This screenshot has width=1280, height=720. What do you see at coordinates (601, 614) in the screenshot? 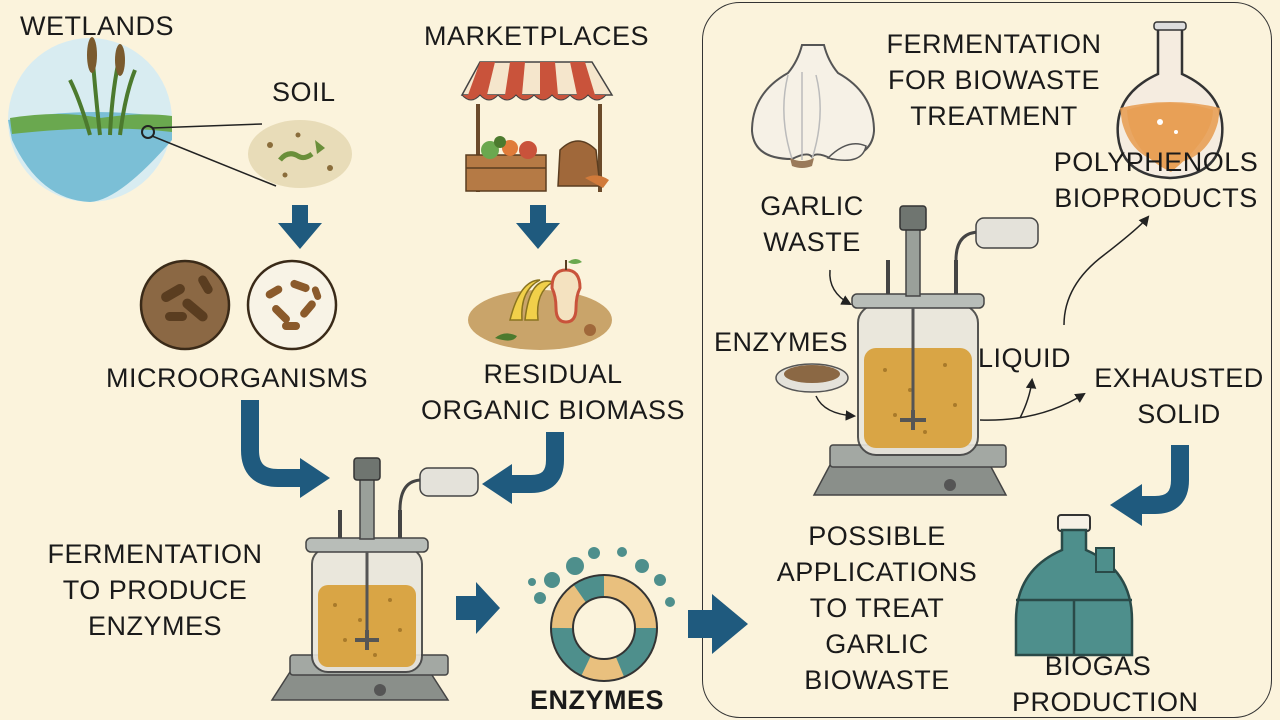
I see `enzyme-ring-icon` at bounding box center [601, 614].